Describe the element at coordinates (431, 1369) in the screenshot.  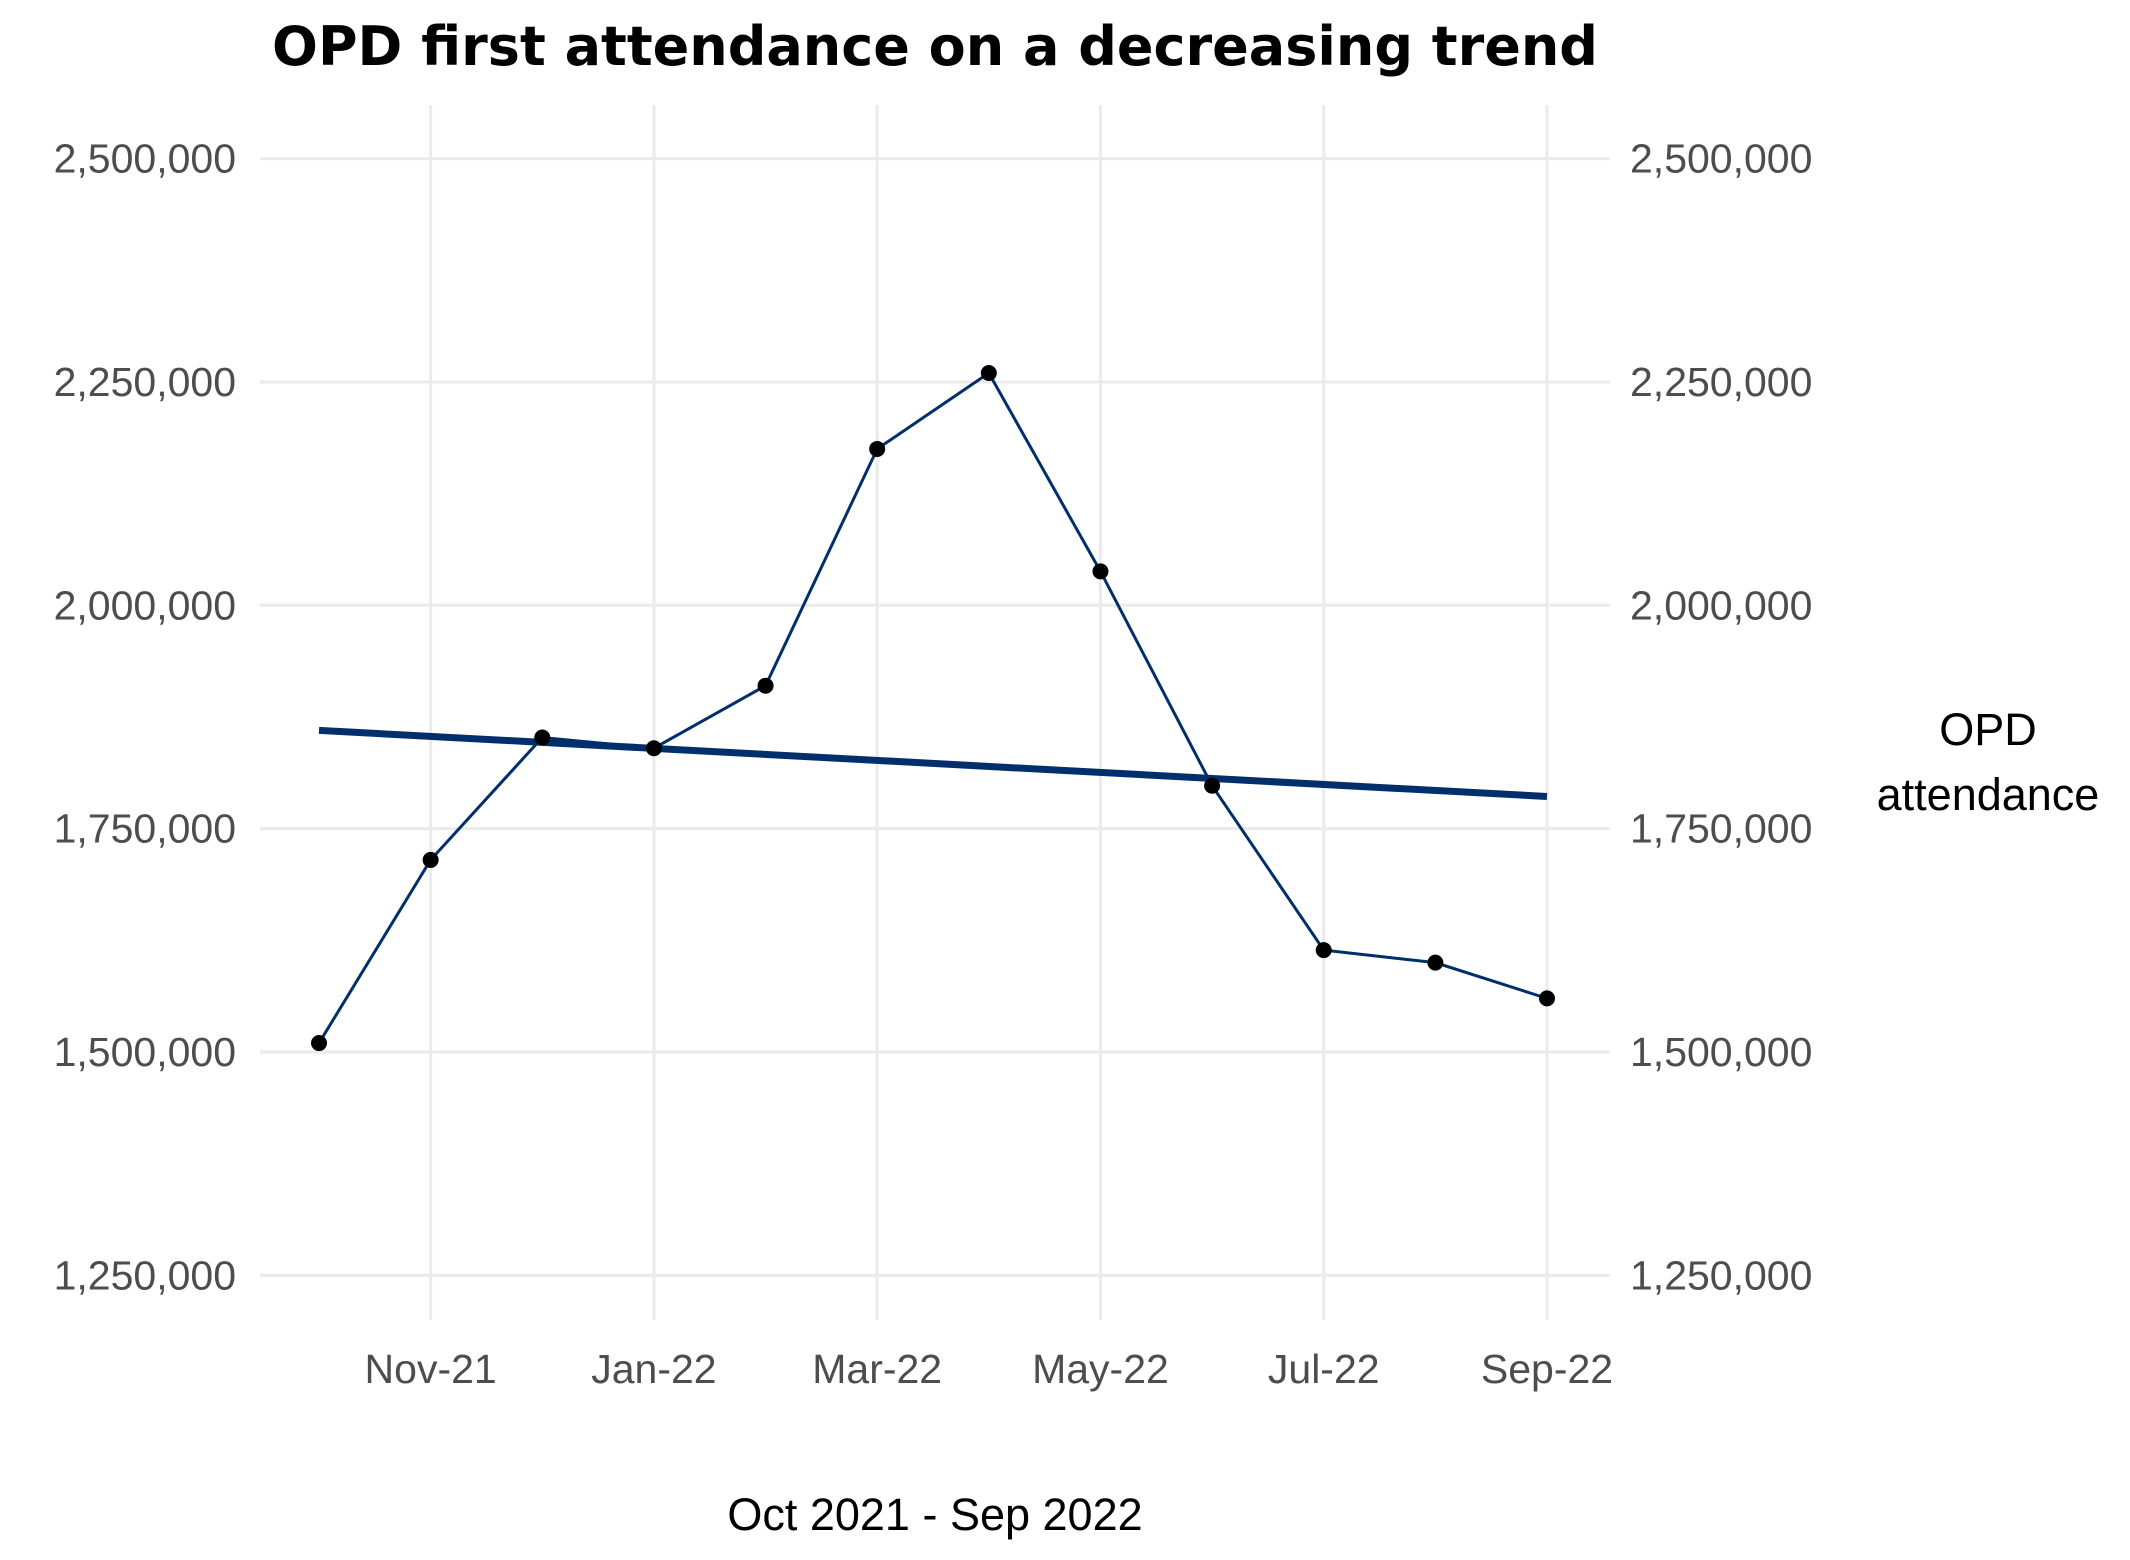
I see `x-tick-label-0: Nov-21` at that location.